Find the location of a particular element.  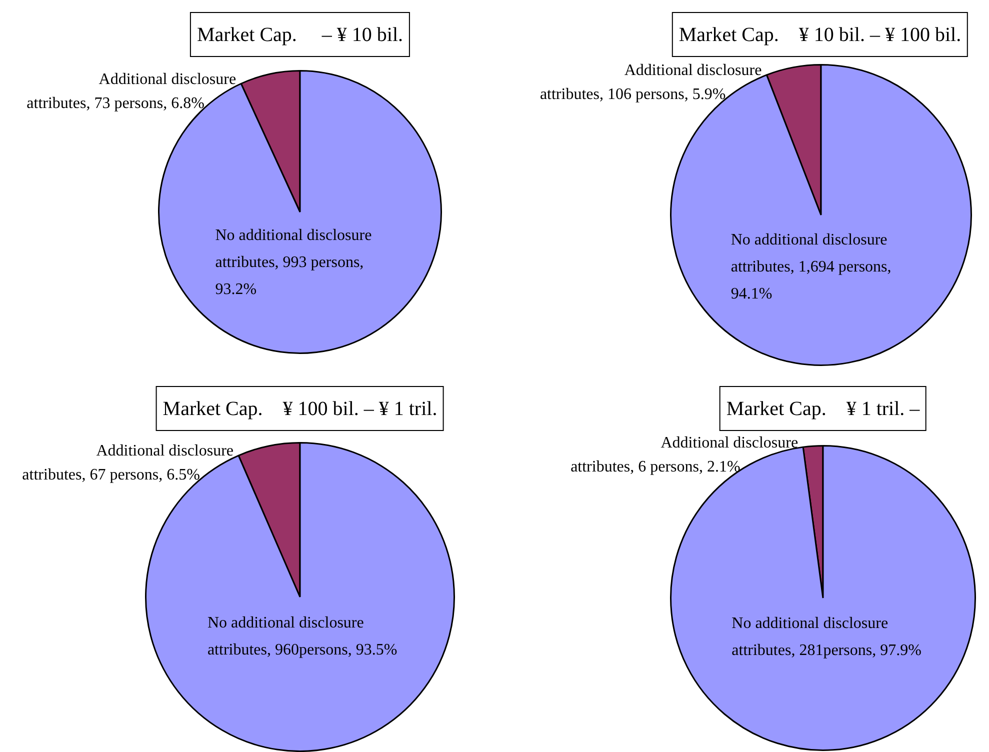

chart-title: Market Cap. – ¥ 10 bil. is located at coordinates (300, 34).